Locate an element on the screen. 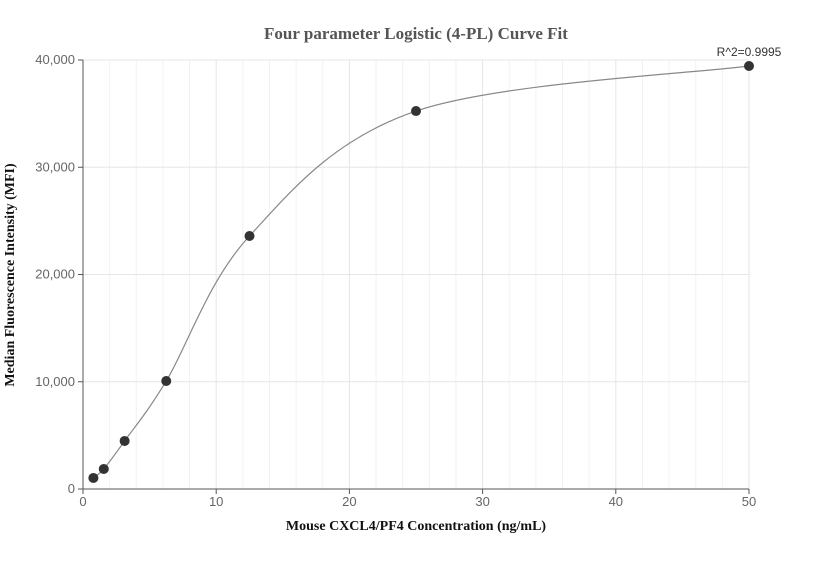  x-tick-label: 0 is located at coordinates (82, 501).